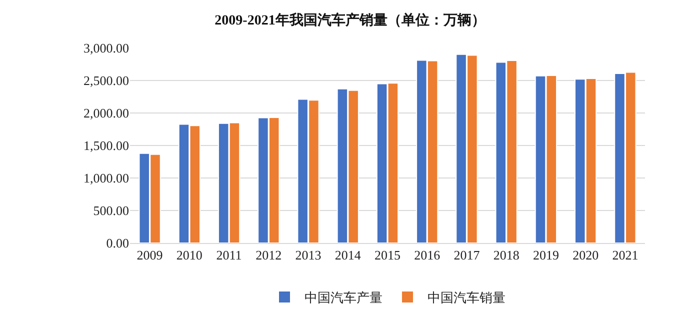 The width and height of the screenshot is (700, 324). I want to click on legend-label: 中国汽车销量, so click(467, 298).